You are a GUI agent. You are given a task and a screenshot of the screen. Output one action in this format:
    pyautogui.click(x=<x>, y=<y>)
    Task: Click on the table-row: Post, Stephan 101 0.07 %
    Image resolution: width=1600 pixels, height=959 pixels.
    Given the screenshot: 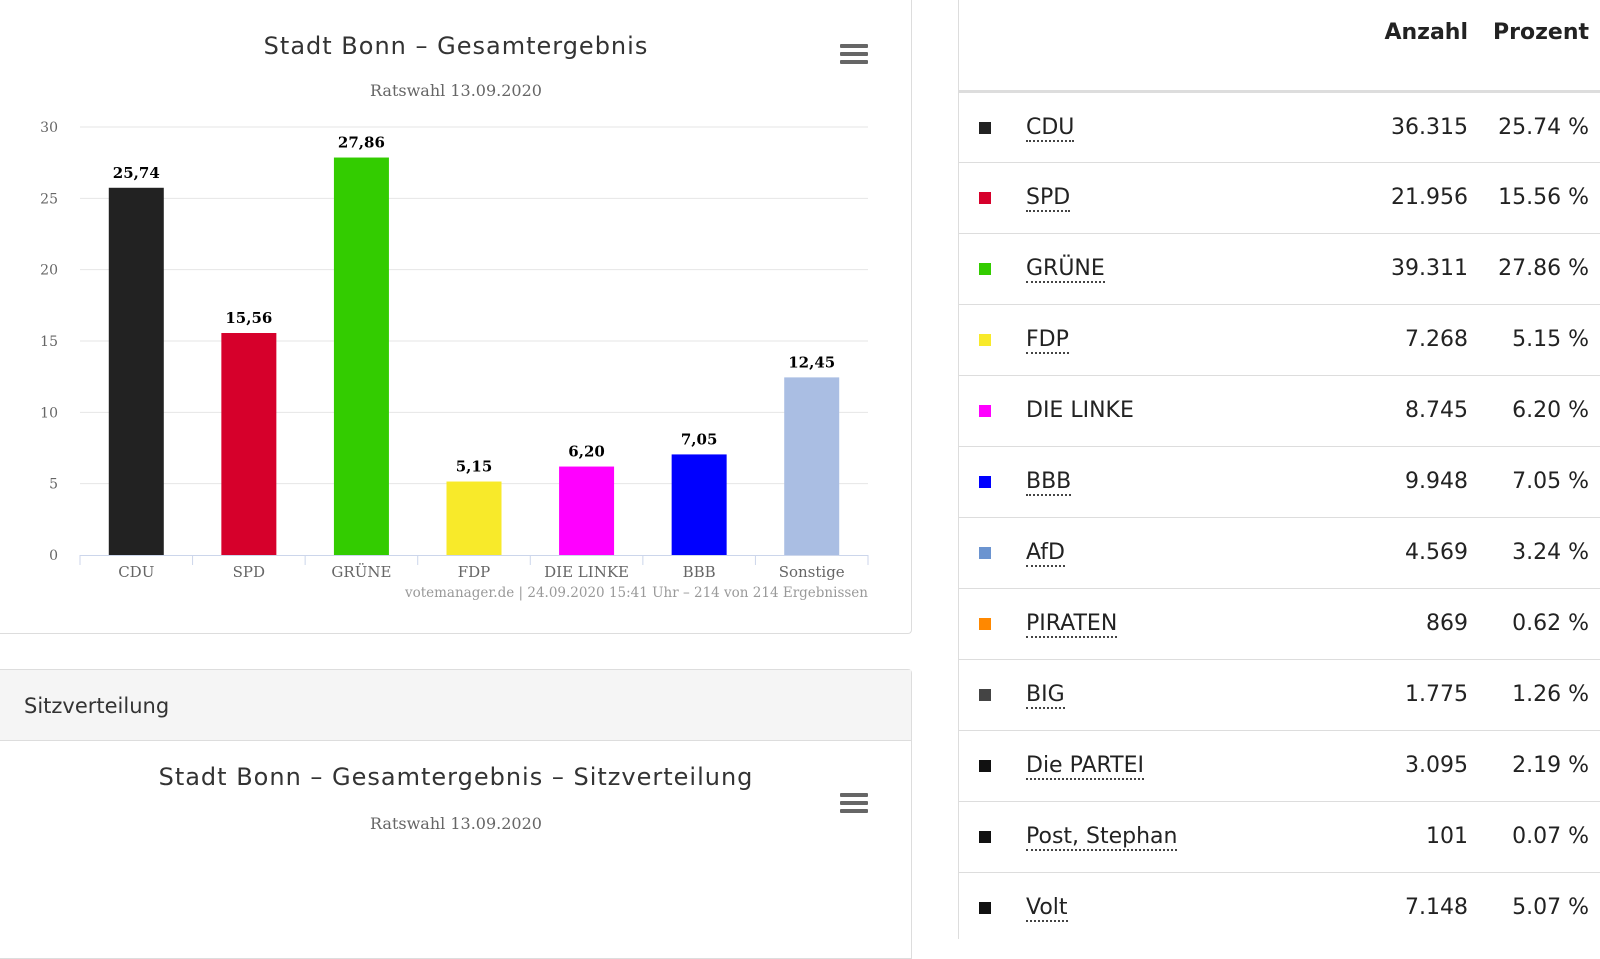 What is the action you would take?
    pyautogui.click(x=1279, y=836)
    